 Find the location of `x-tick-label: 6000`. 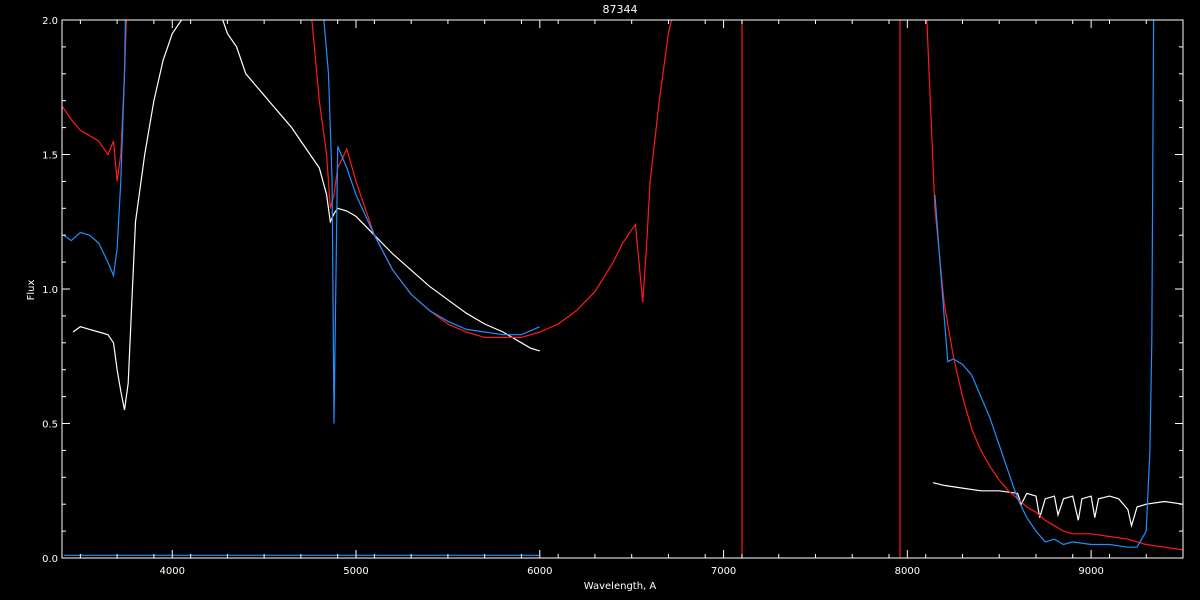

x-tick-label: 6000 is located at coordinates (539, 571).